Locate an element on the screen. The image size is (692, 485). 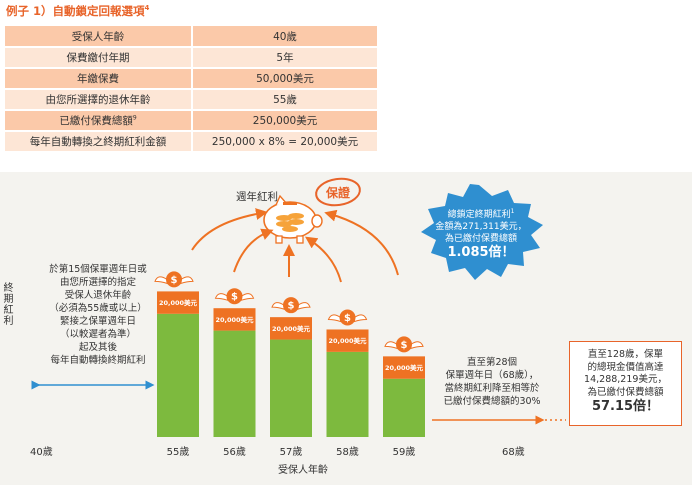
table-label: 已繳付保費總額 is located at coordinates (96, 121).